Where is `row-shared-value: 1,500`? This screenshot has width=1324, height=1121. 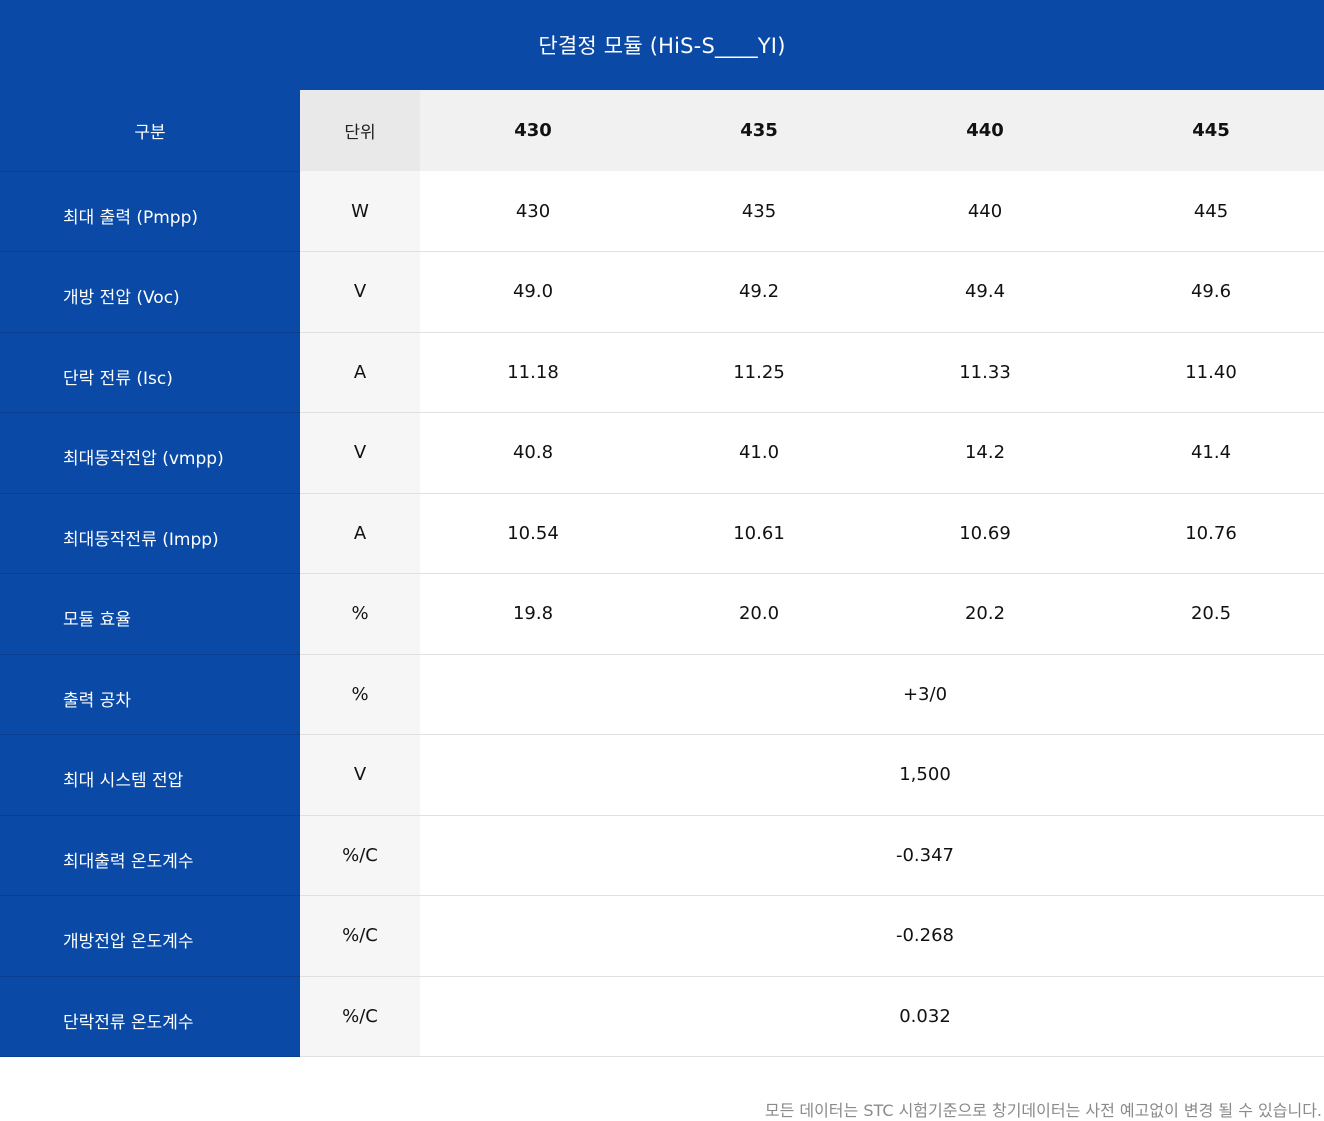
row-shared-value: 1,500 is located at coordinates (925, 775).